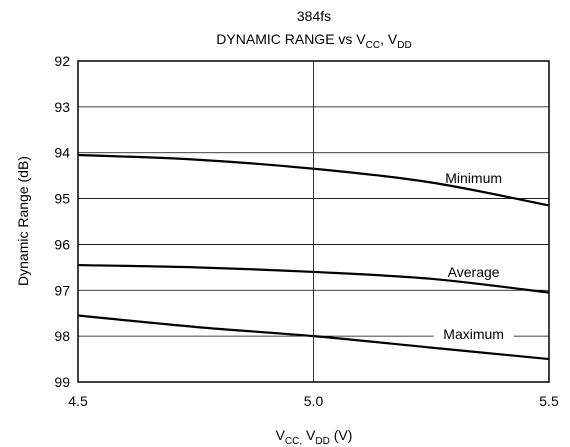 The width and height of the screenshot is (570, 447). I want to click on series-labels: Minimum Average Maximum, so click(473, 256).